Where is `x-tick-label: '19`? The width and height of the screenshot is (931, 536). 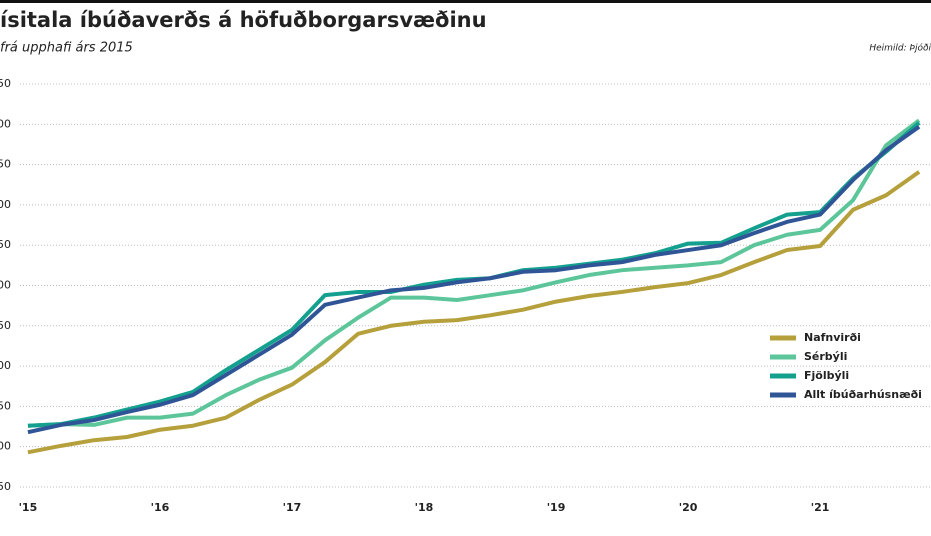
x-tick-label: '19 is located at coordinates (556, 507).